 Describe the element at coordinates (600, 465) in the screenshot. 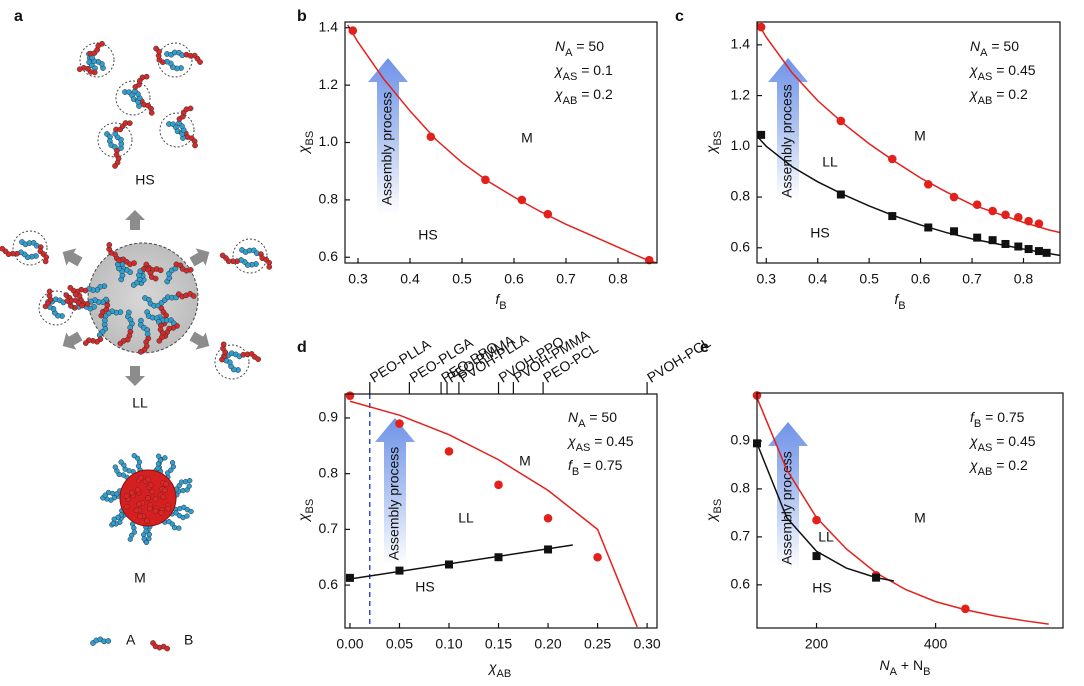

I see `label-part: = 0.75` at that location.